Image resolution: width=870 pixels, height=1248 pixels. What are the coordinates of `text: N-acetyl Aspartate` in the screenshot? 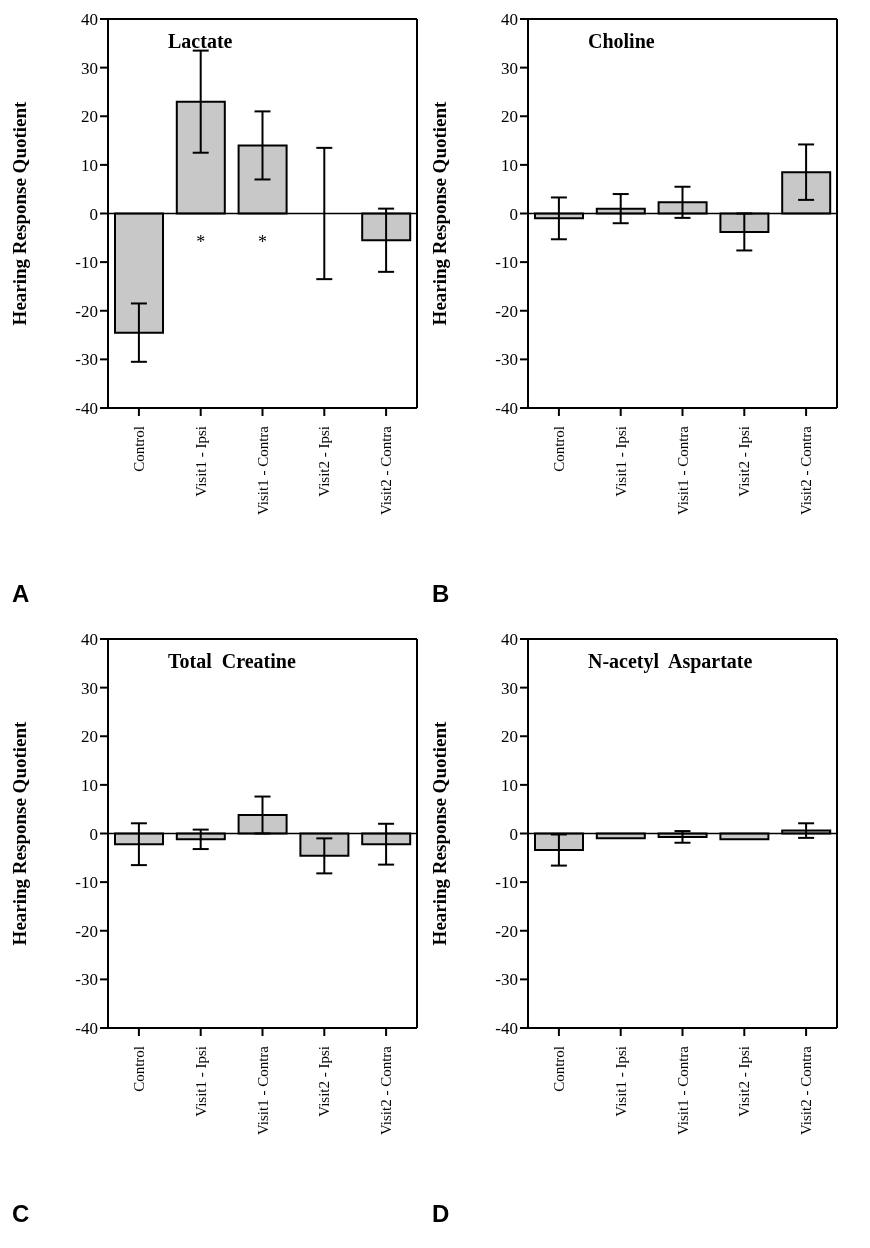 It's located at (670, 661).